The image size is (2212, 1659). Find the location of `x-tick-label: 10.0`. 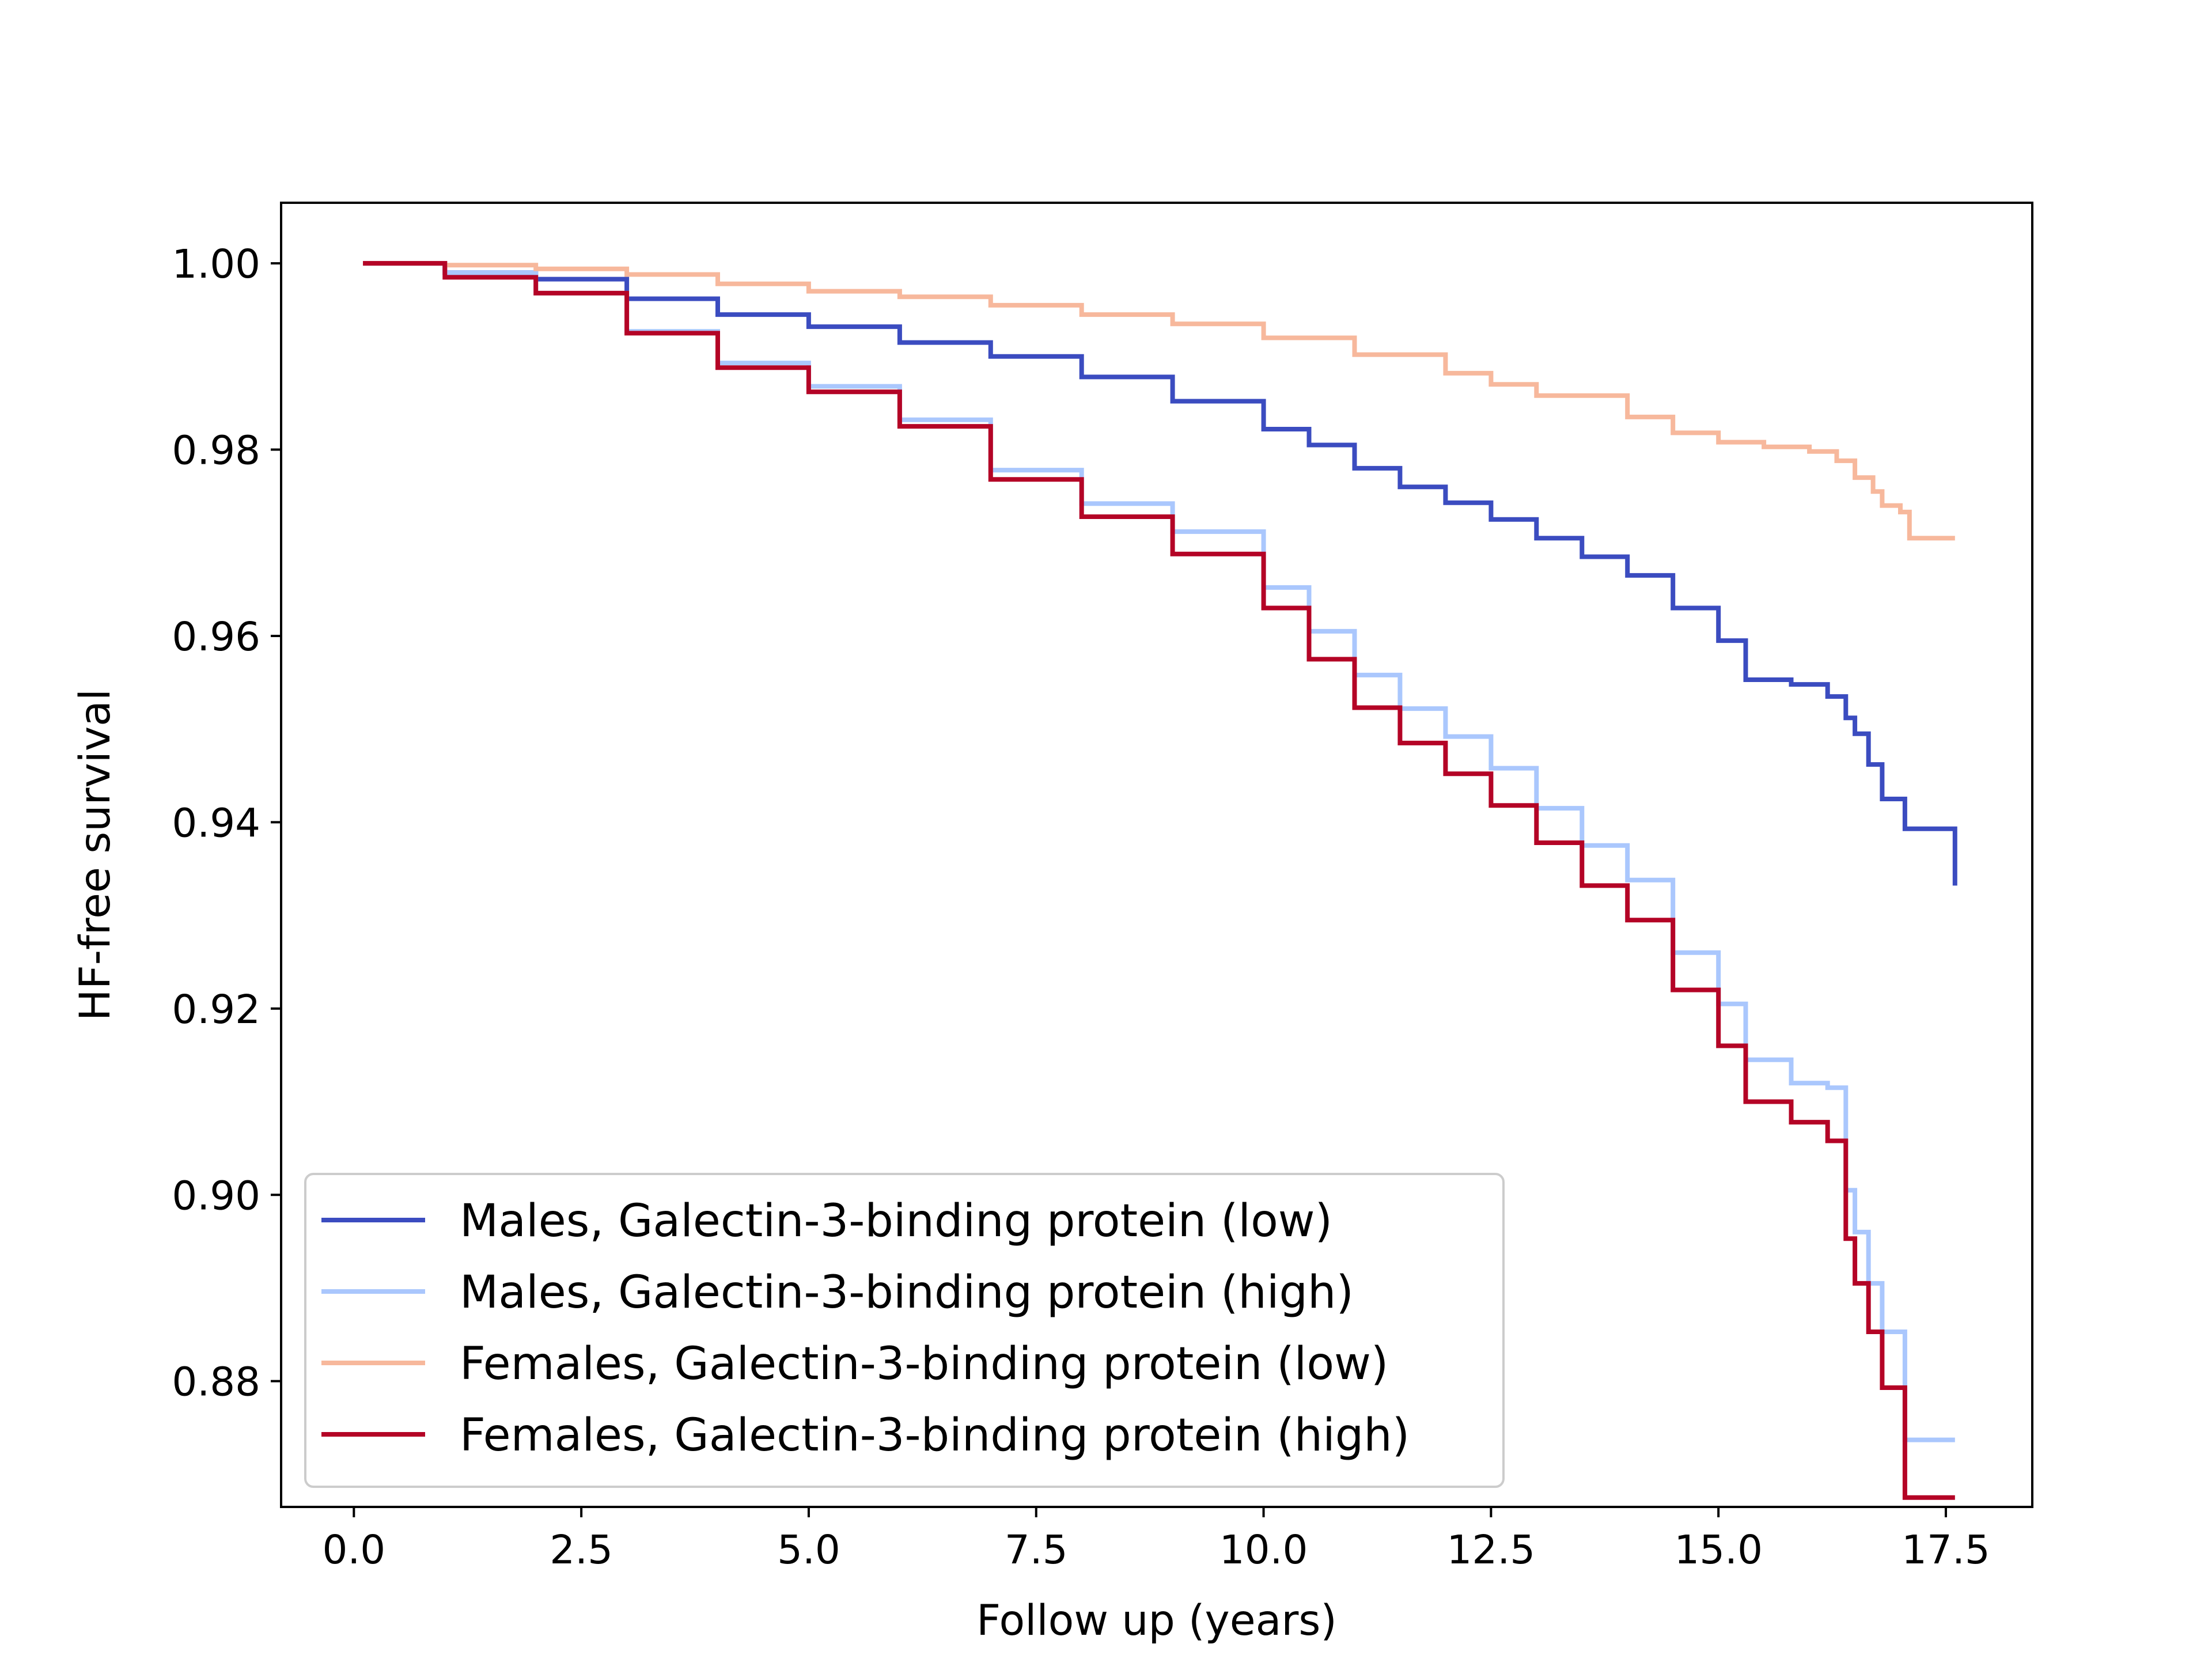

x-tick-label: 10.0 is located at coordinates (1263, 1550).